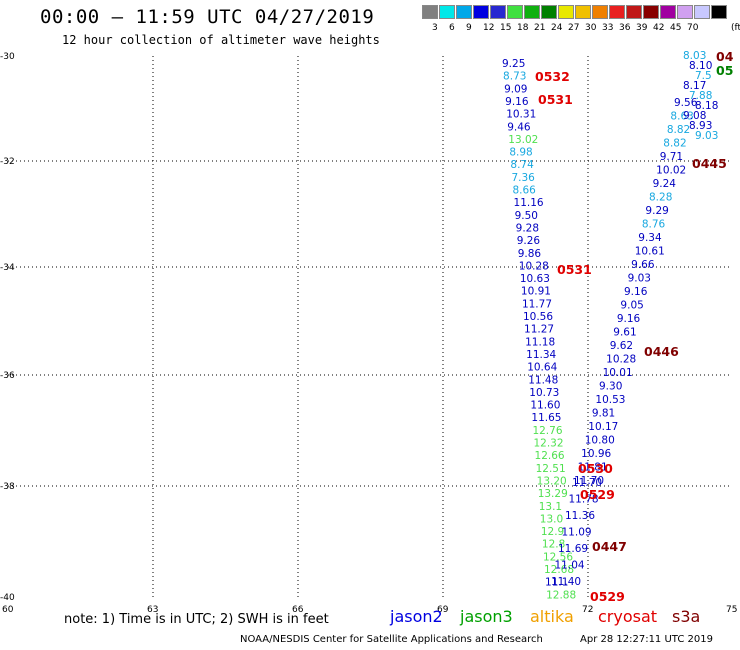 The image size is (740, 650). I want to click on swh-value: 10.63, so click(535, 279).